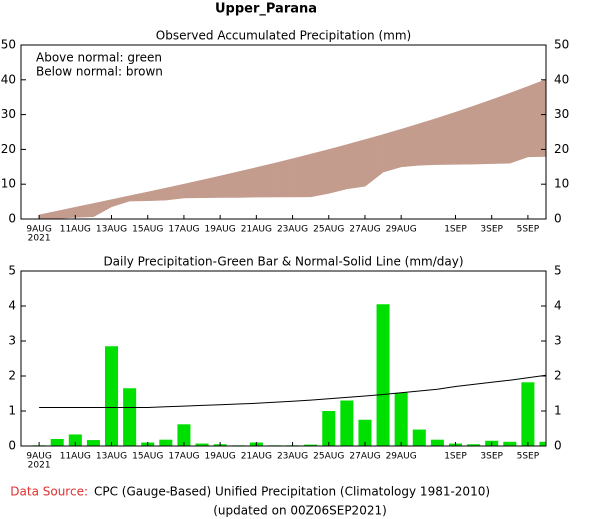 This screenshot has width=591, height=519. Describe the element at coordinates (49, 492) in the screenshot. I see `source-label: Data Source:` at that location.